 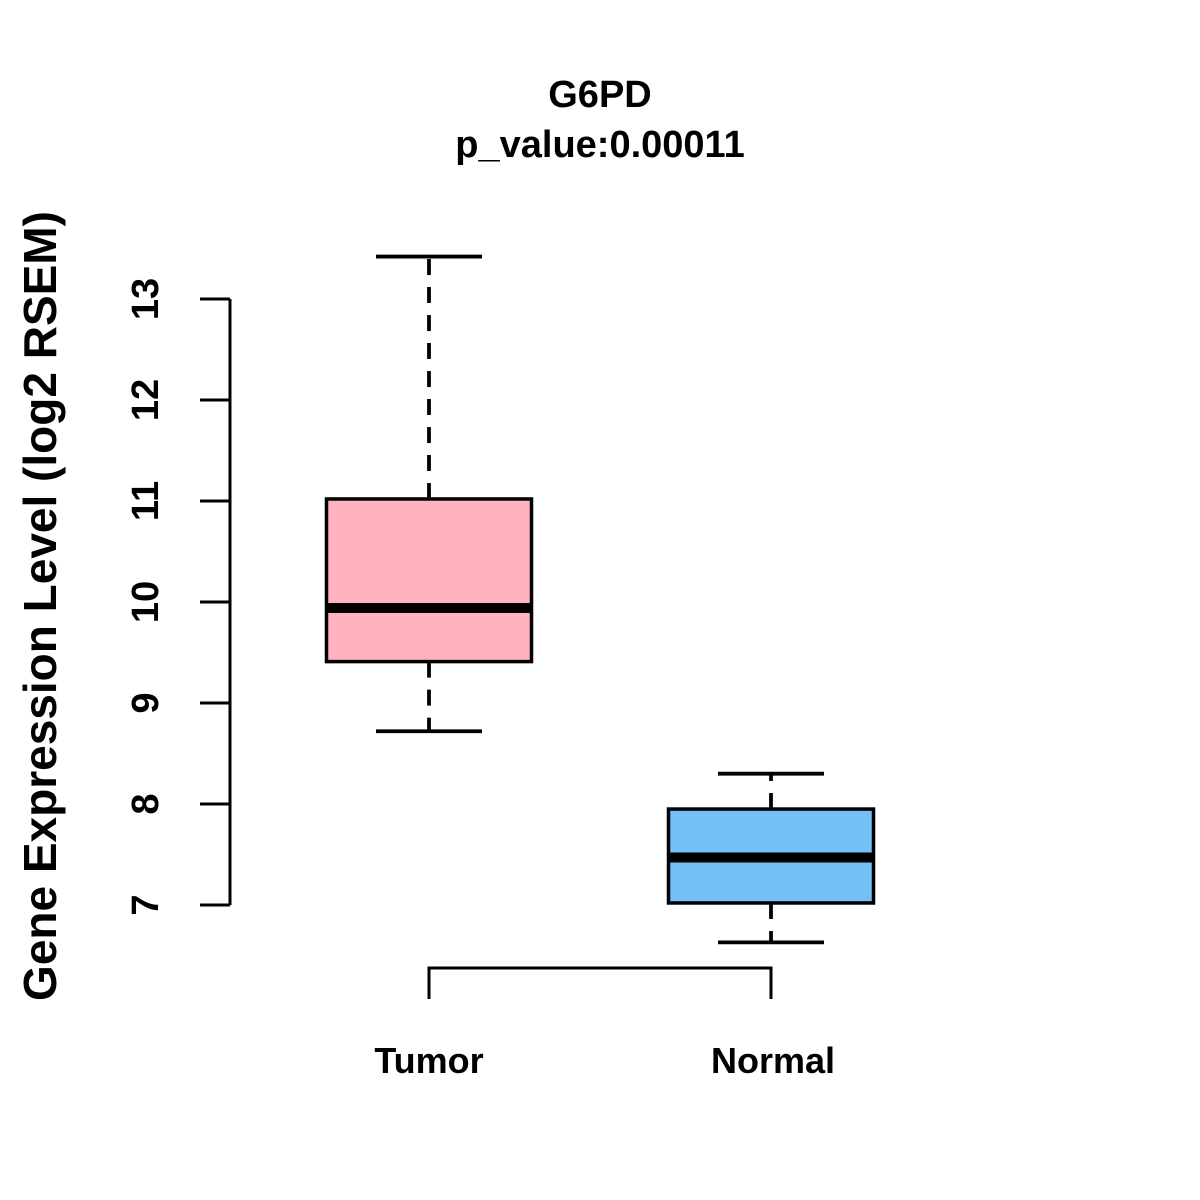 I want to click on y-tick-label: 11, so click(x=146, y=501).